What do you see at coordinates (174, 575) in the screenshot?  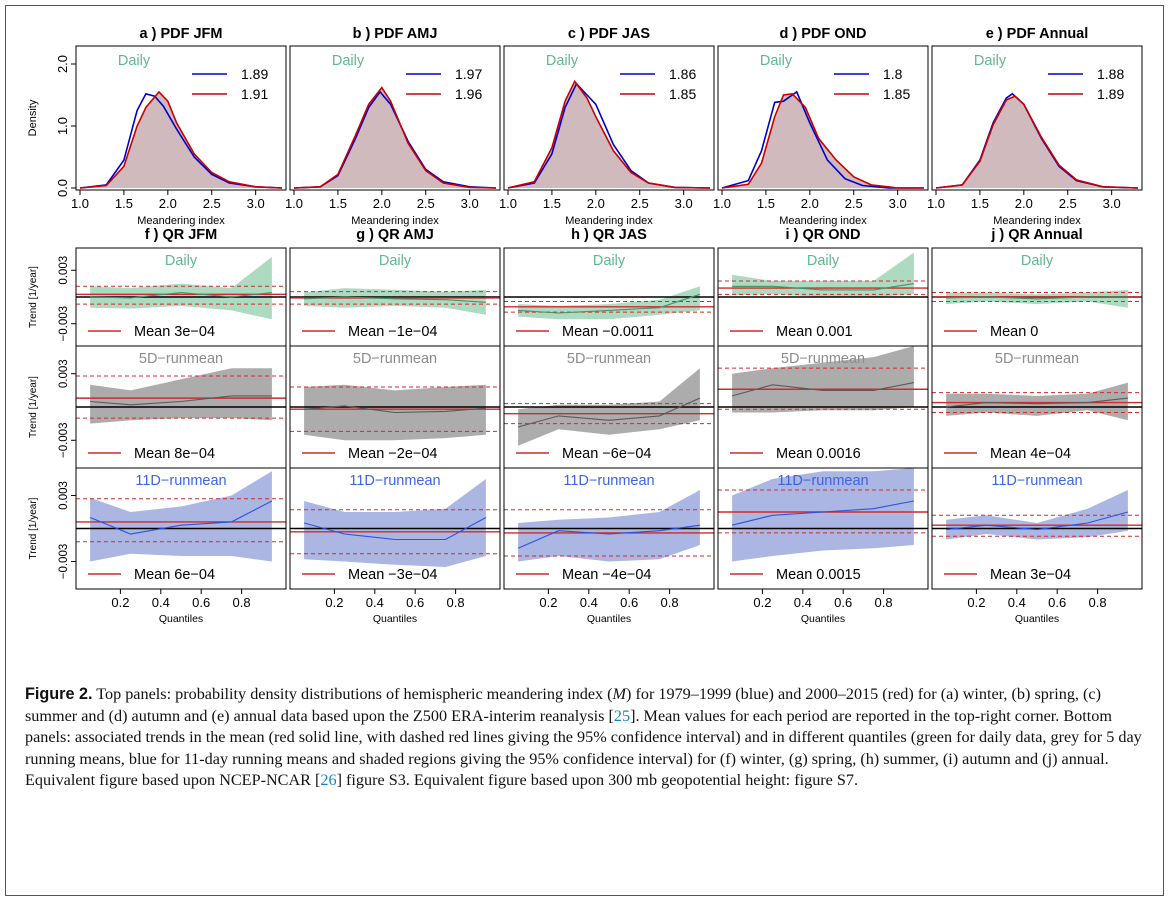 I see `qr-mean-value: Mean 6e−04` at bounding box center [174, 575].